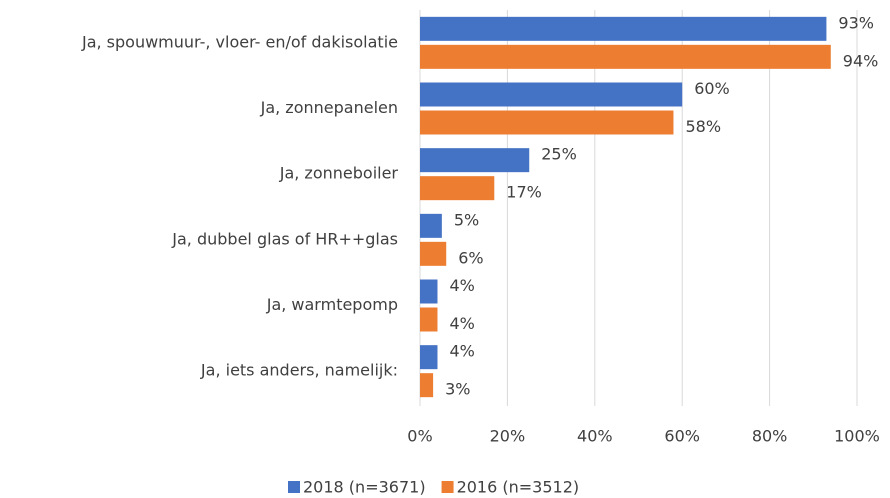 The image size is (890, 498). Describe the element at coordinates (299, 370) in the screenshot. I see `y-tick-label: Ja, iets anders, namelijk:` at that location.